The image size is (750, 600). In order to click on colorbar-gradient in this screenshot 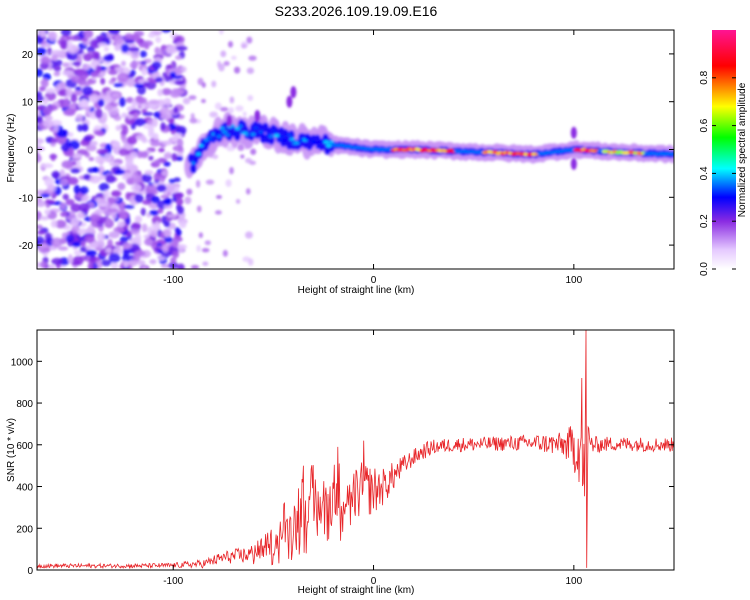, I will do `click(724, 149)`.